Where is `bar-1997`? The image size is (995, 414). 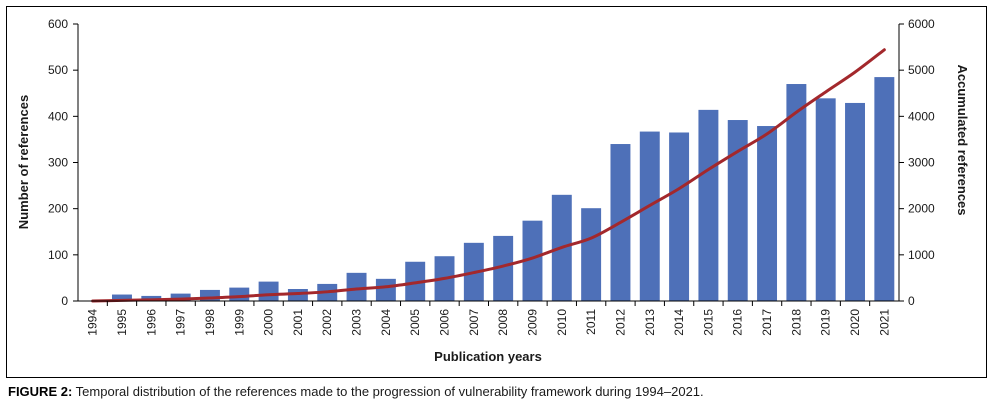
bar-1997 is located at coordinates (180, 297).